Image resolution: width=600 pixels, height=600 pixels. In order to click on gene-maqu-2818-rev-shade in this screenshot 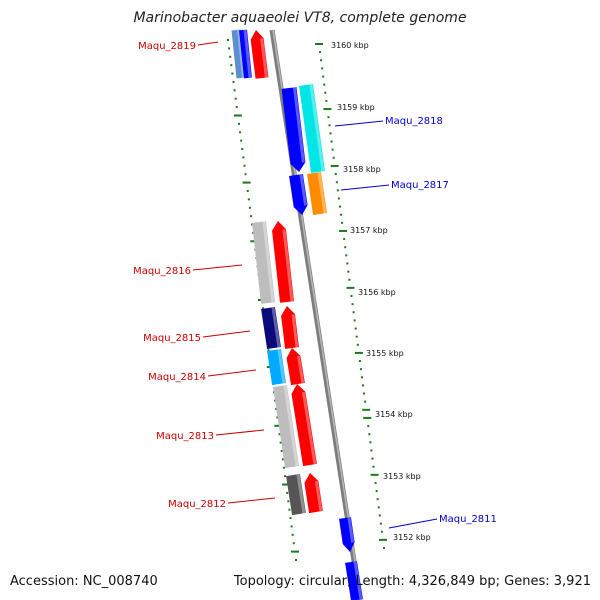, I will do `click(298, 125)`.